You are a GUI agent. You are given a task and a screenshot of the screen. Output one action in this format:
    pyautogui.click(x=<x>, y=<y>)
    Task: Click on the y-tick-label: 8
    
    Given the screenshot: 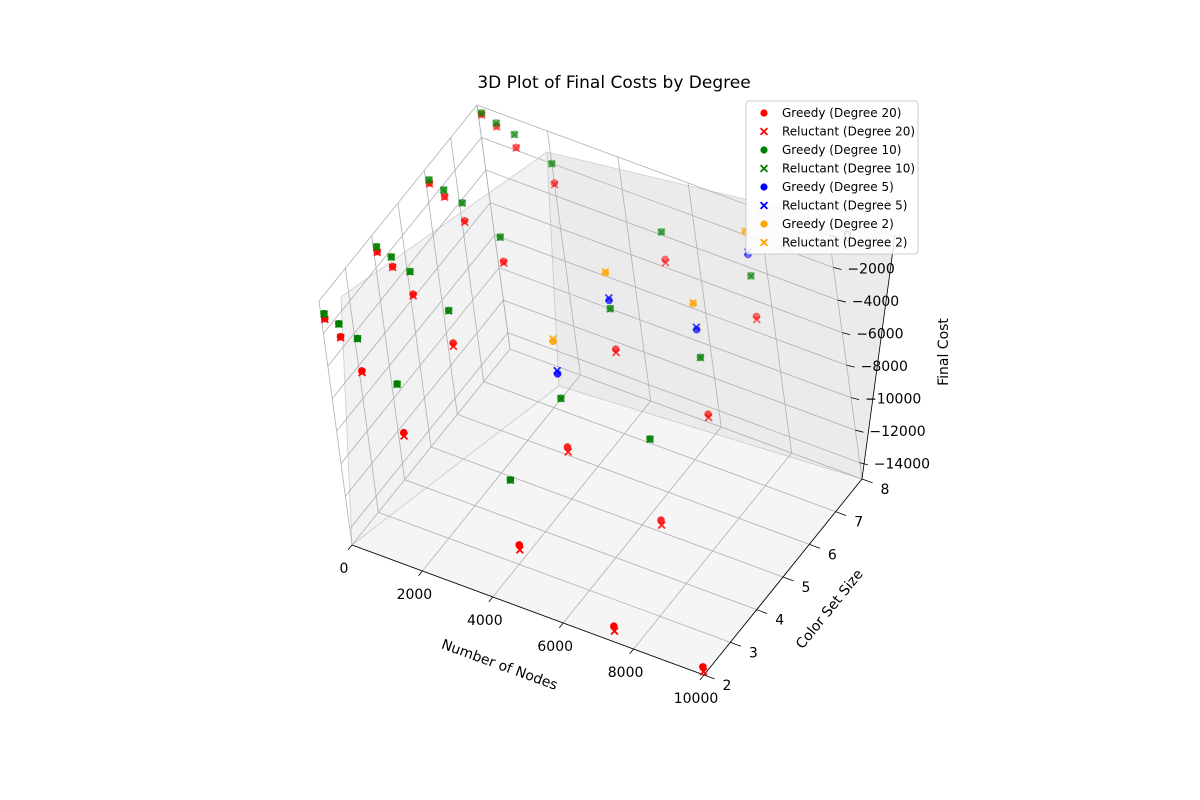 What is the action you would take?
    pyautogui.click(x=885, y=490)
    